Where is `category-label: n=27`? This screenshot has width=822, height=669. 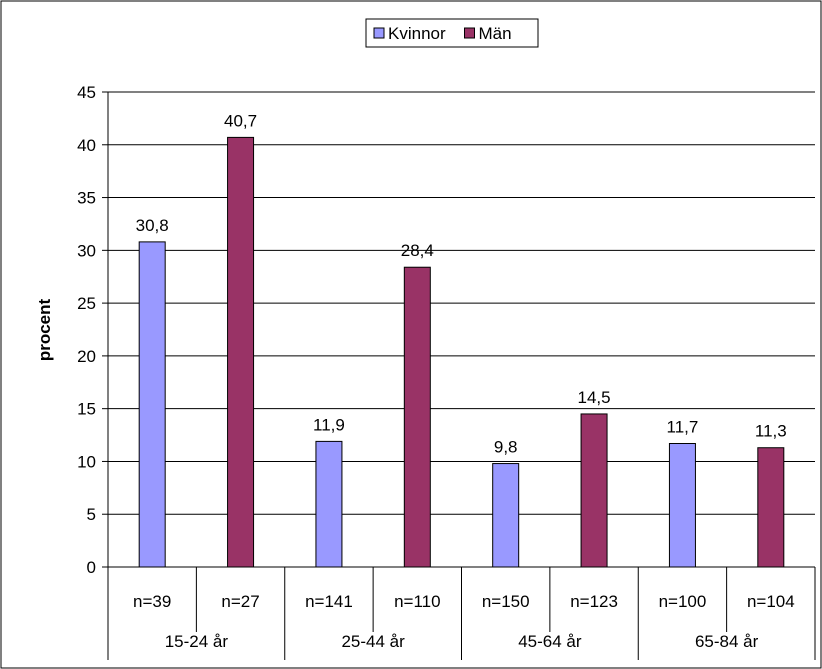
category-label: n=27 is located at coordinates (240, 601).